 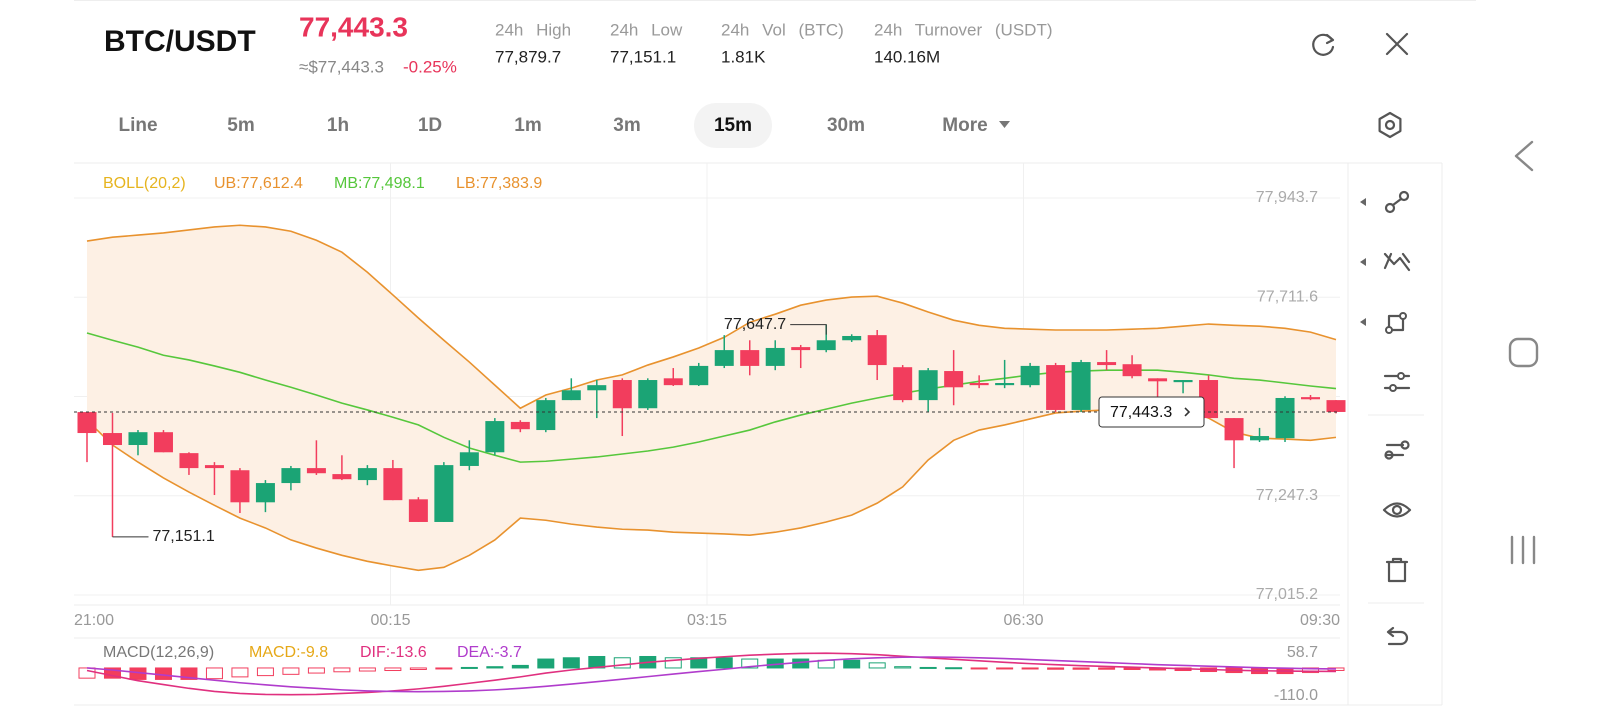 I want to click on close-button, so click(x=1397, y=44).